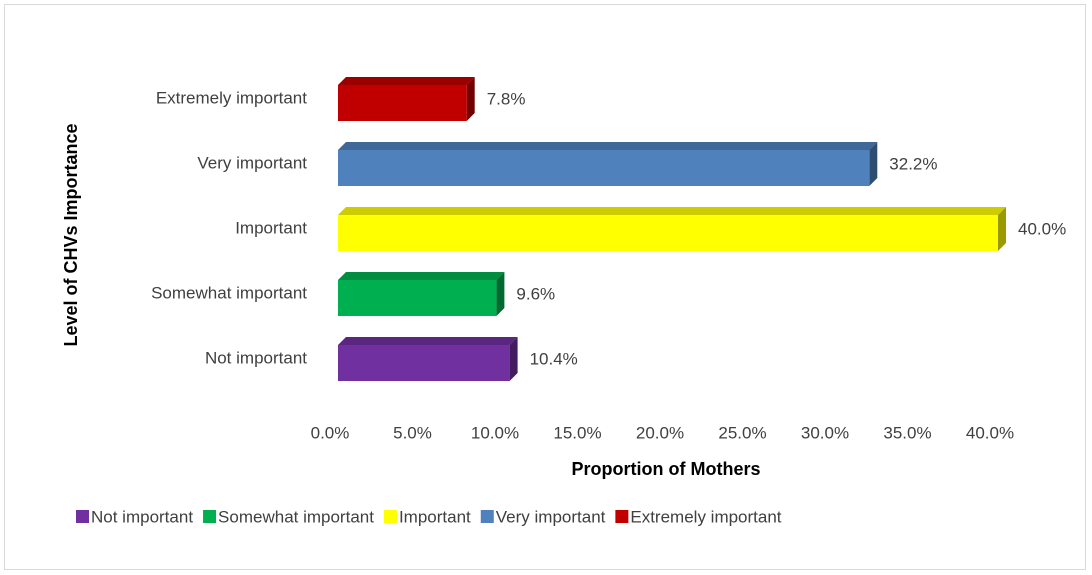 This screenshot has height=575, width=1092. What do you see at coordinates (330, 432) in the screenshot?
I see `x-tick-label: 0.0%` at bounding box center [330, 432].